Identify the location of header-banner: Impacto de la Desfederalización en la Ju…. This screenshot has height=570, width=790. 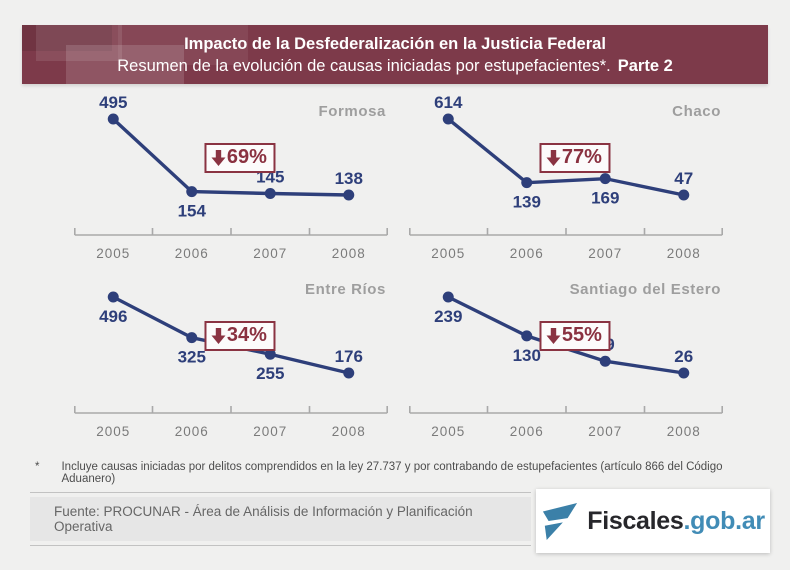
(395, 54).